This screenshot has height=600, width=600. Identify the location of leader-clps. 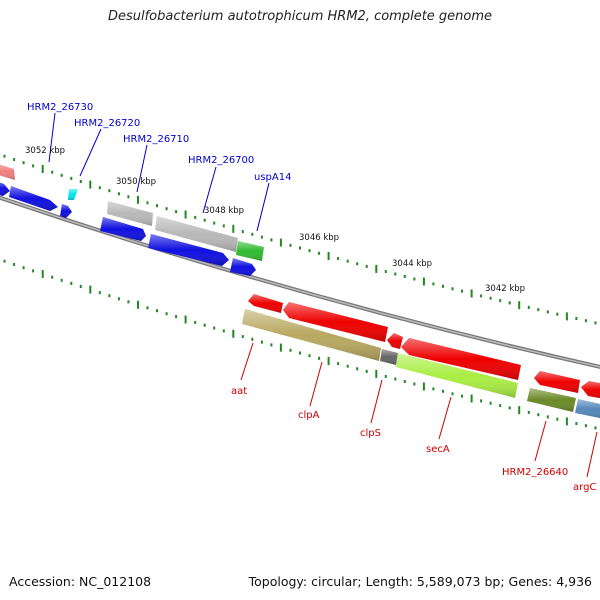
(376, 401).